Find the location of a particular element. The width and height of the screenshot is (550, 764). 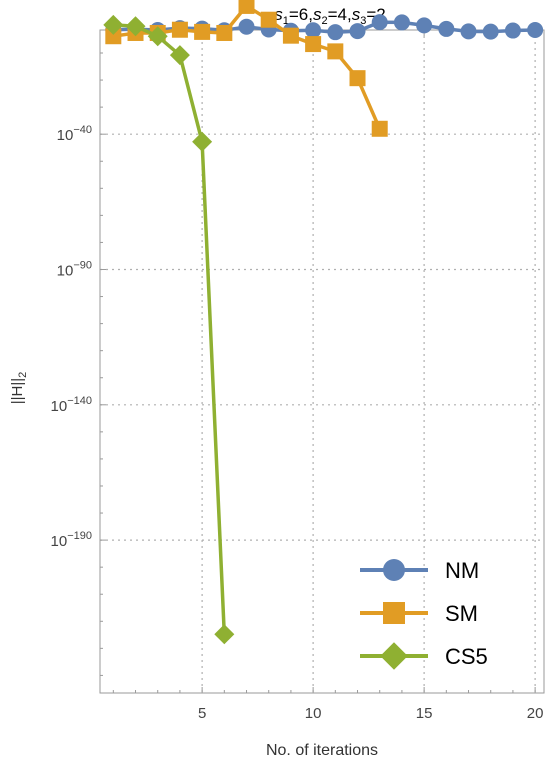

x-tick-label: 20 is located at coordinates (535, 713).